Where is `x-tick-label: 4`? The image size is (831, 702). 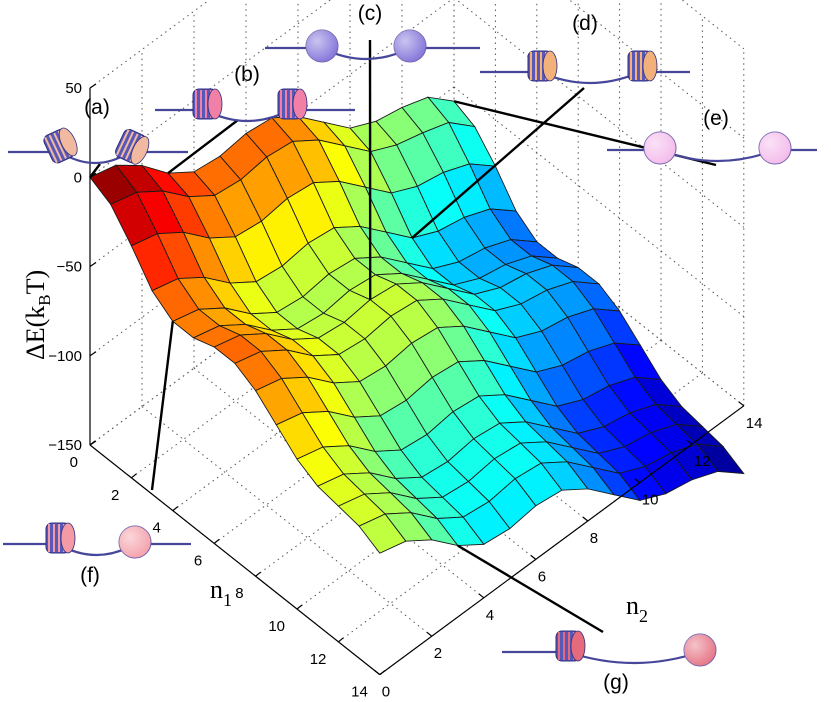 x-tick-label: 4 is located at coordinates (156, 528).